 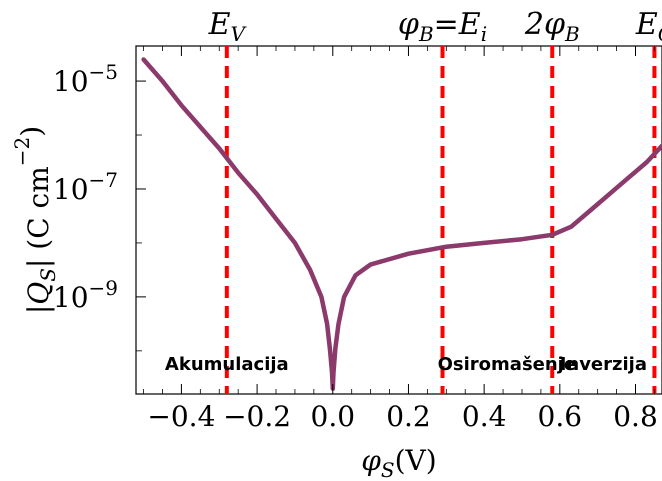 I want to click on region-label: Akumulacija, so click(x=227, y=364).